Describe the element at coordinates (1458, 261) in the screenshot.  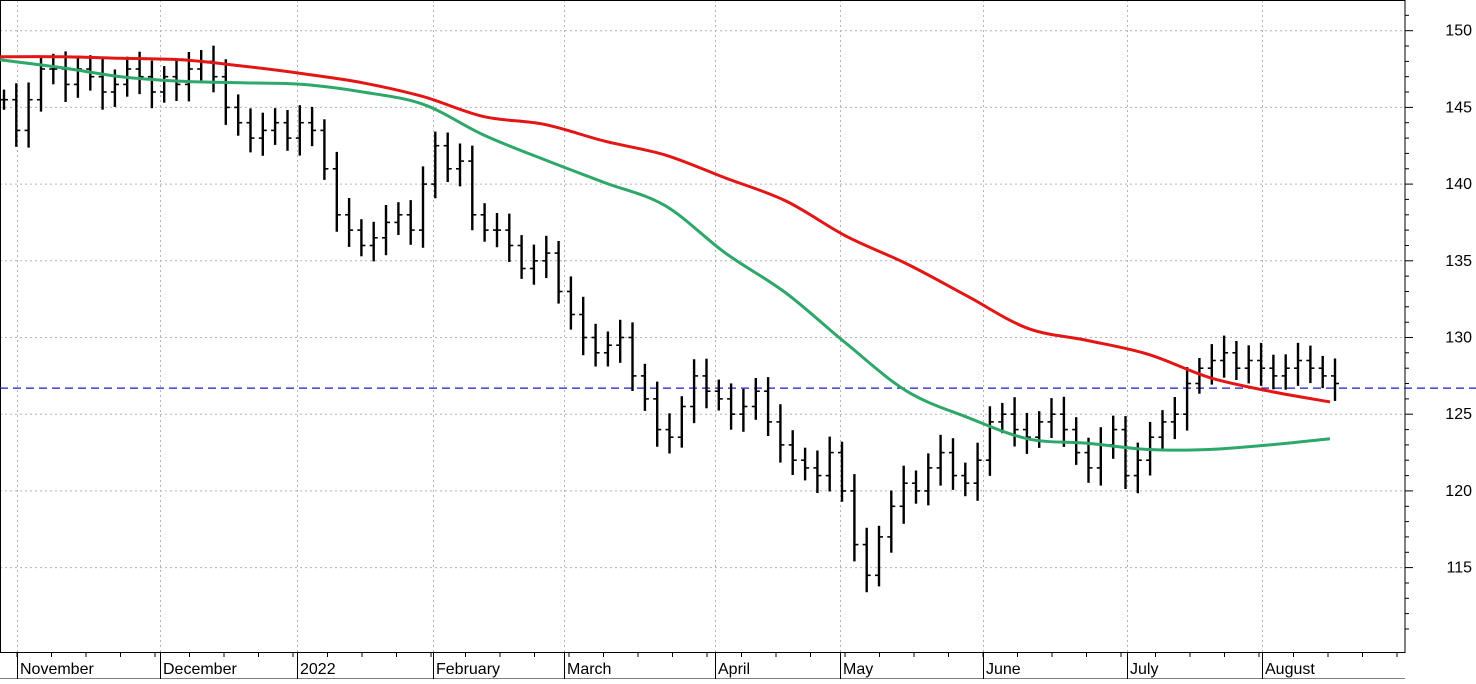
I see `y-tick-label: 135` at that location.